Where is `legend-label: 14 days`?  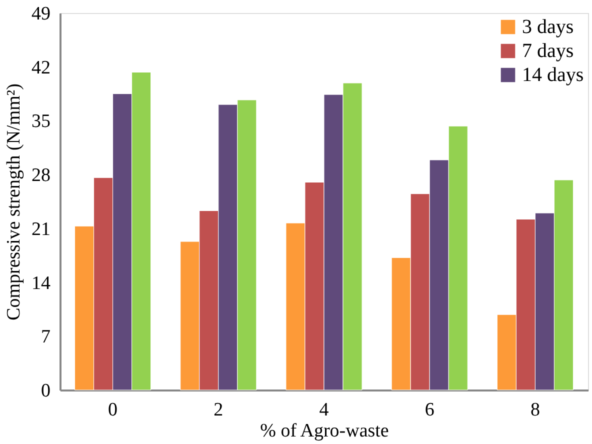
legend-label: 14 days is located at coordinates (553, 75).